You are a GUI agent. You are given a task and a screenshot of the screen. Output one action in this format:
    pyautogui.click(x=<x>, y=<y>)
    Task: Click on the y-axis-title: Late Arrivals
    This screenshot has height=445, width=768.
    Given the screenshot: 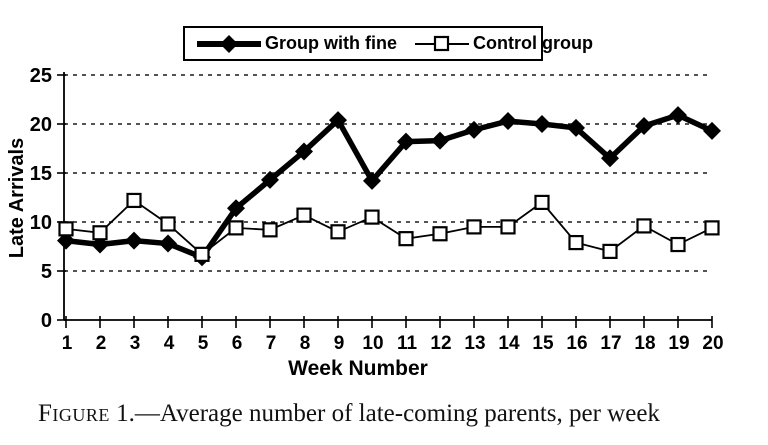 What is the action you would take?
    pyautogui.click(x=17, y=198)
    